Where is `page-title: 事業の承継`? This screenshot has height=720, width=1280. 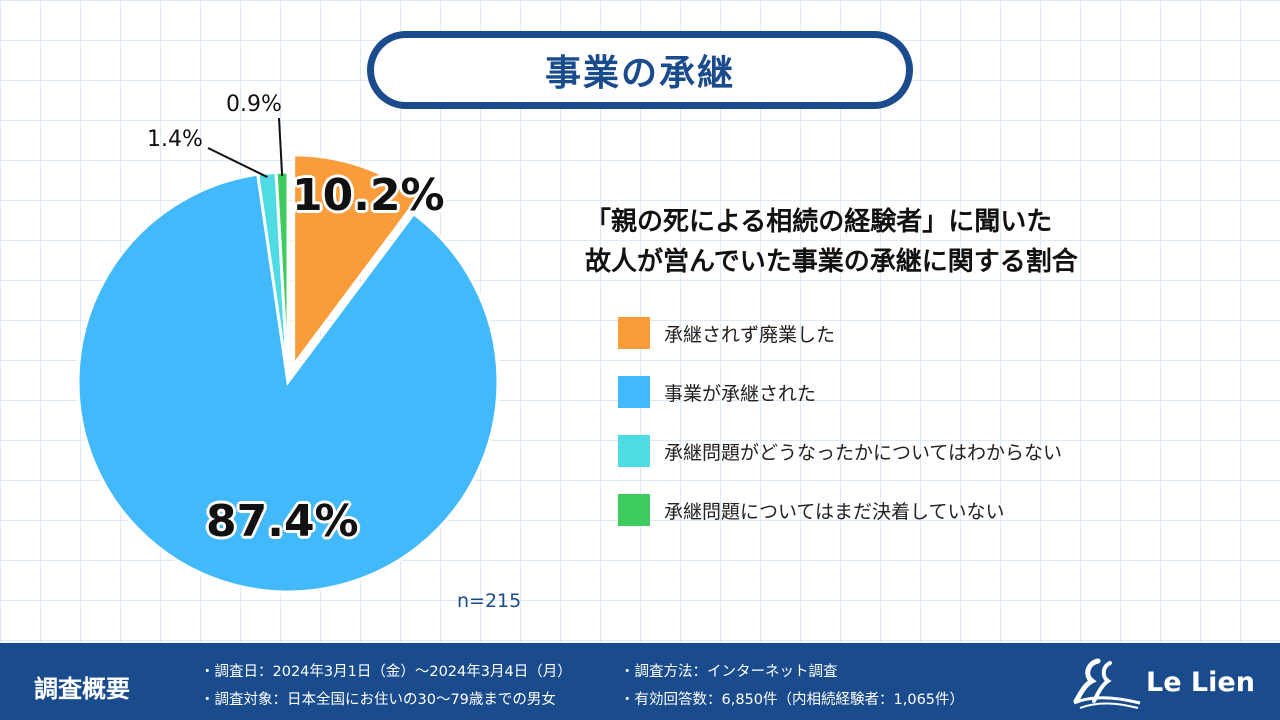 page-title: 事業の承継 is located at coordinates (640, 70).